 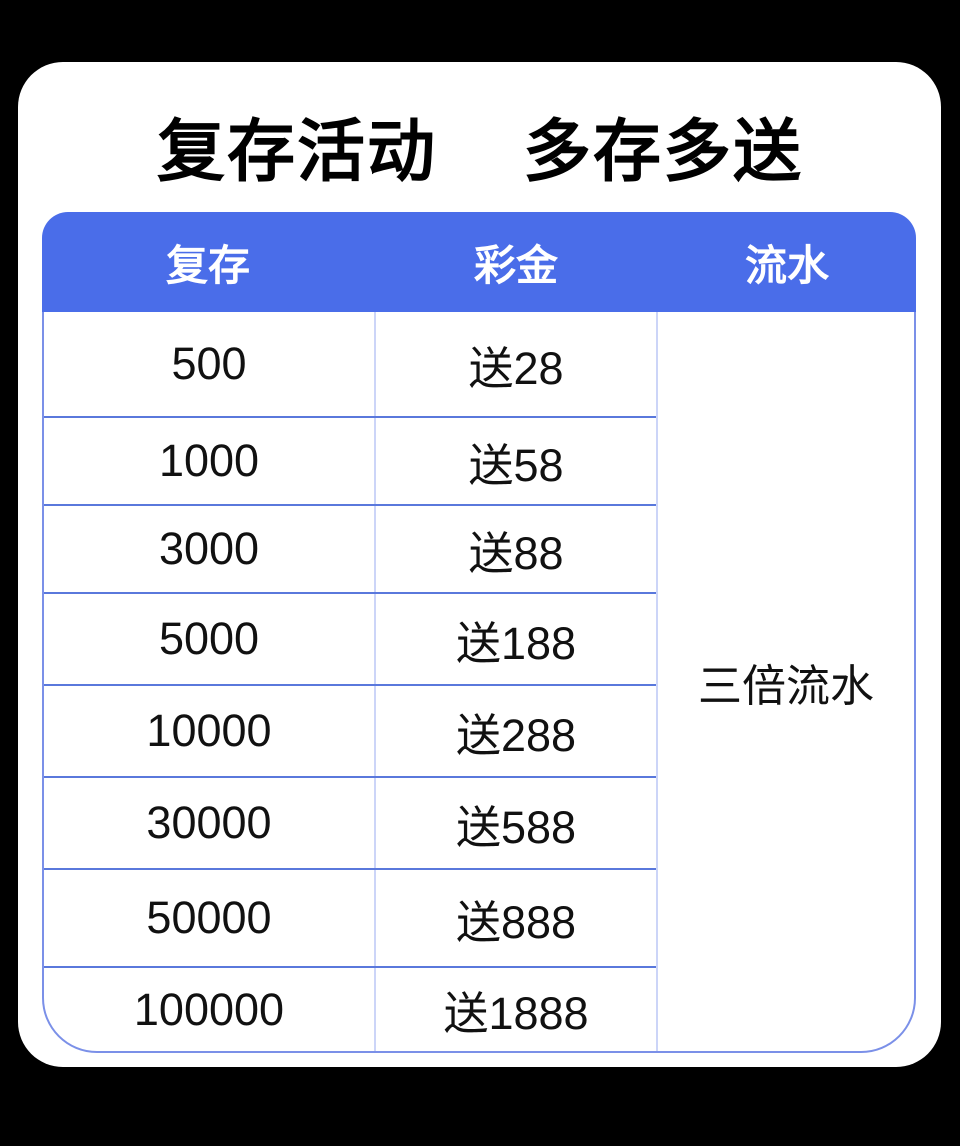 I want to click on column-header-turnover: 流水, so click(x=786, y=265).